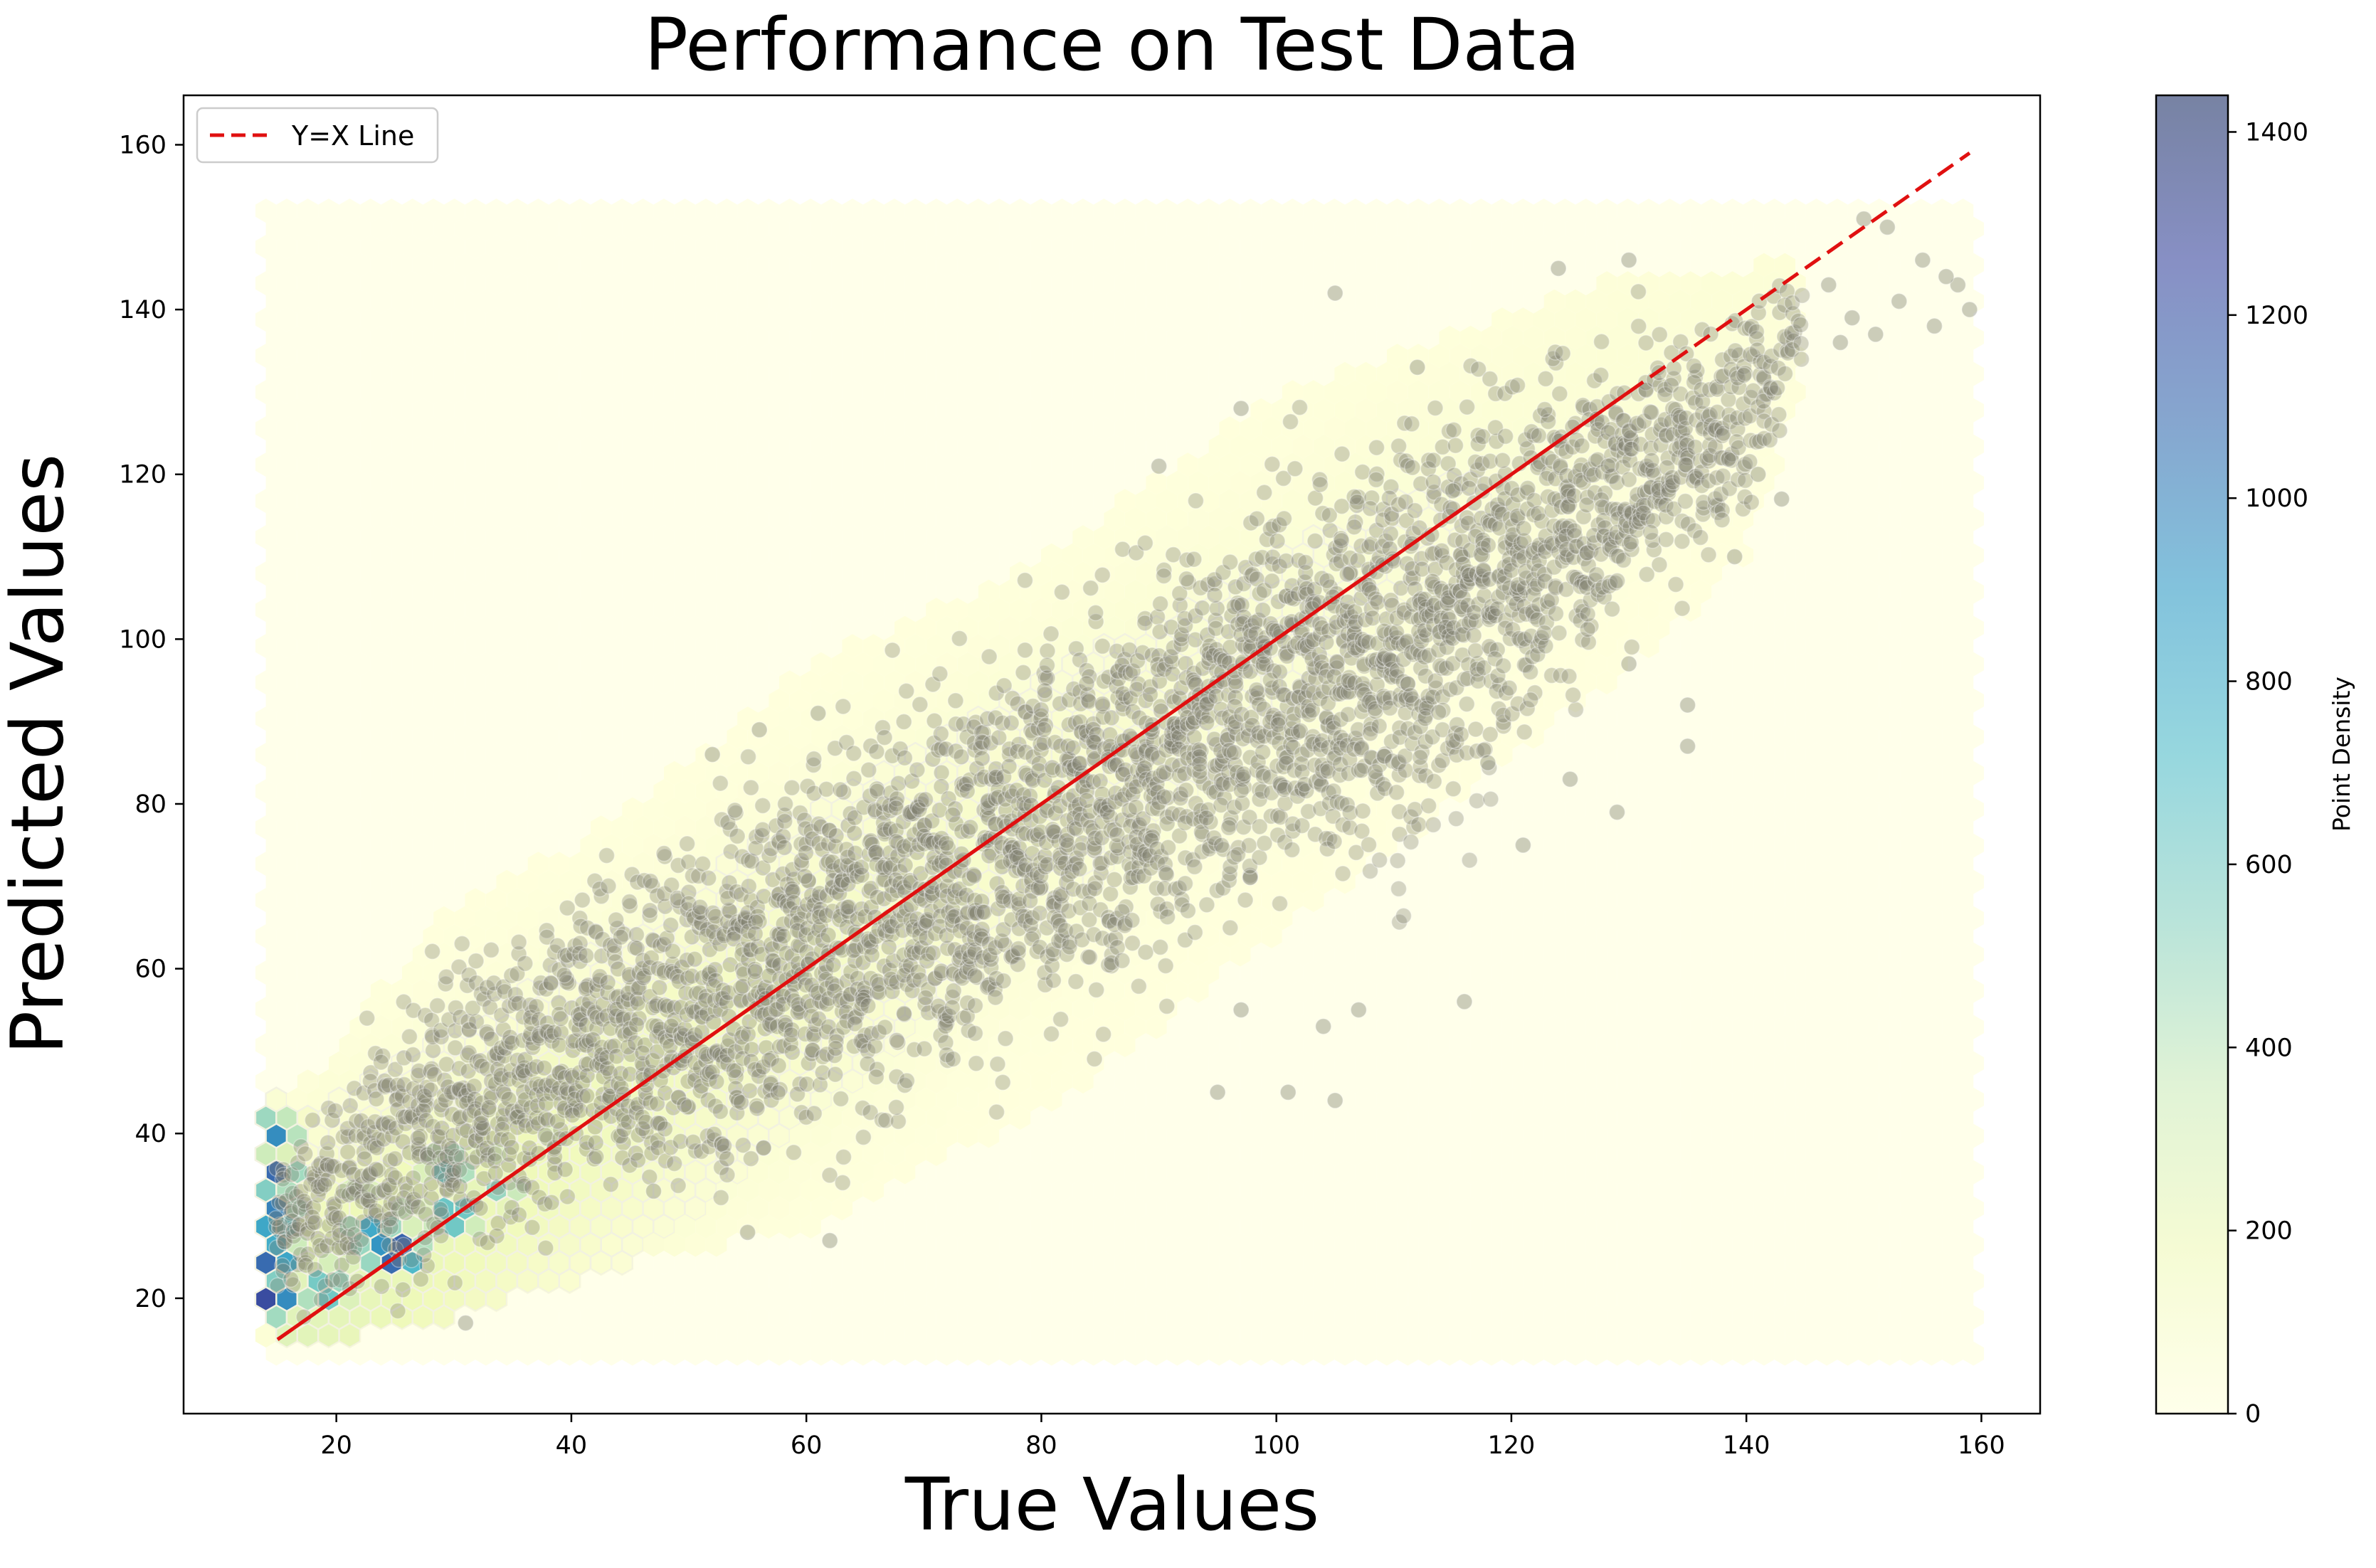 Image resolution: width=2376 pixels, height=1568 pixels. What do you see at coordinates (1112, 45) in the screenshot?
I see `chart-title: Performance on Test Data` at bounding box center [1112, 45].